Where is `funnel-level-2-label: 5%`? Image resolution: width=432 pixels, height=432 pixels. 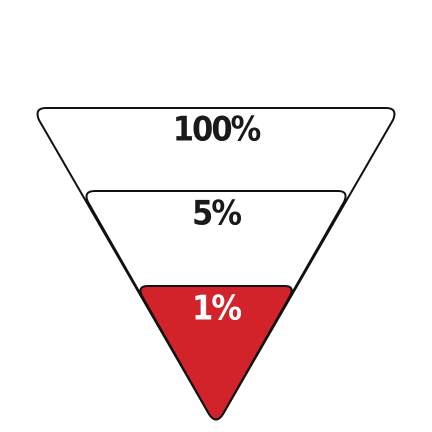
funnel-level-2-label: 5% is located at coordinates (216, 214).